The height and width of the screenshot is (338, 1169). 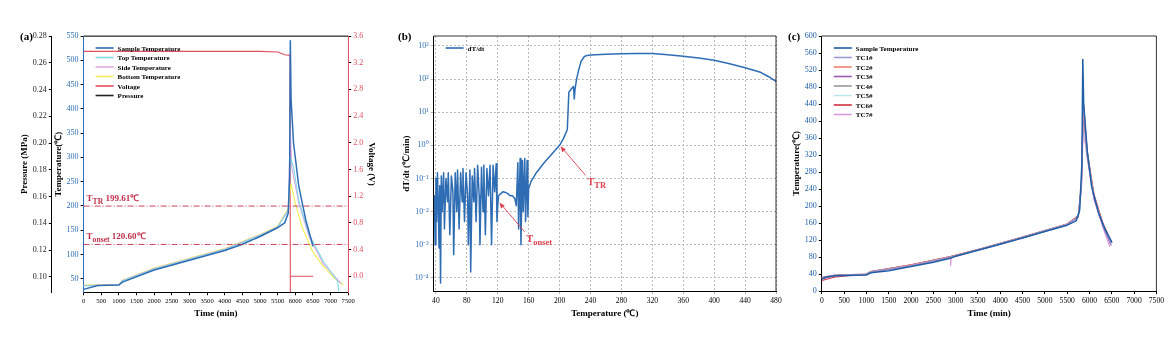 What do you see at coordinates (812, 274) in the screenshot?
I see `y-tick-label: 40` at bounding box center [812, 274].